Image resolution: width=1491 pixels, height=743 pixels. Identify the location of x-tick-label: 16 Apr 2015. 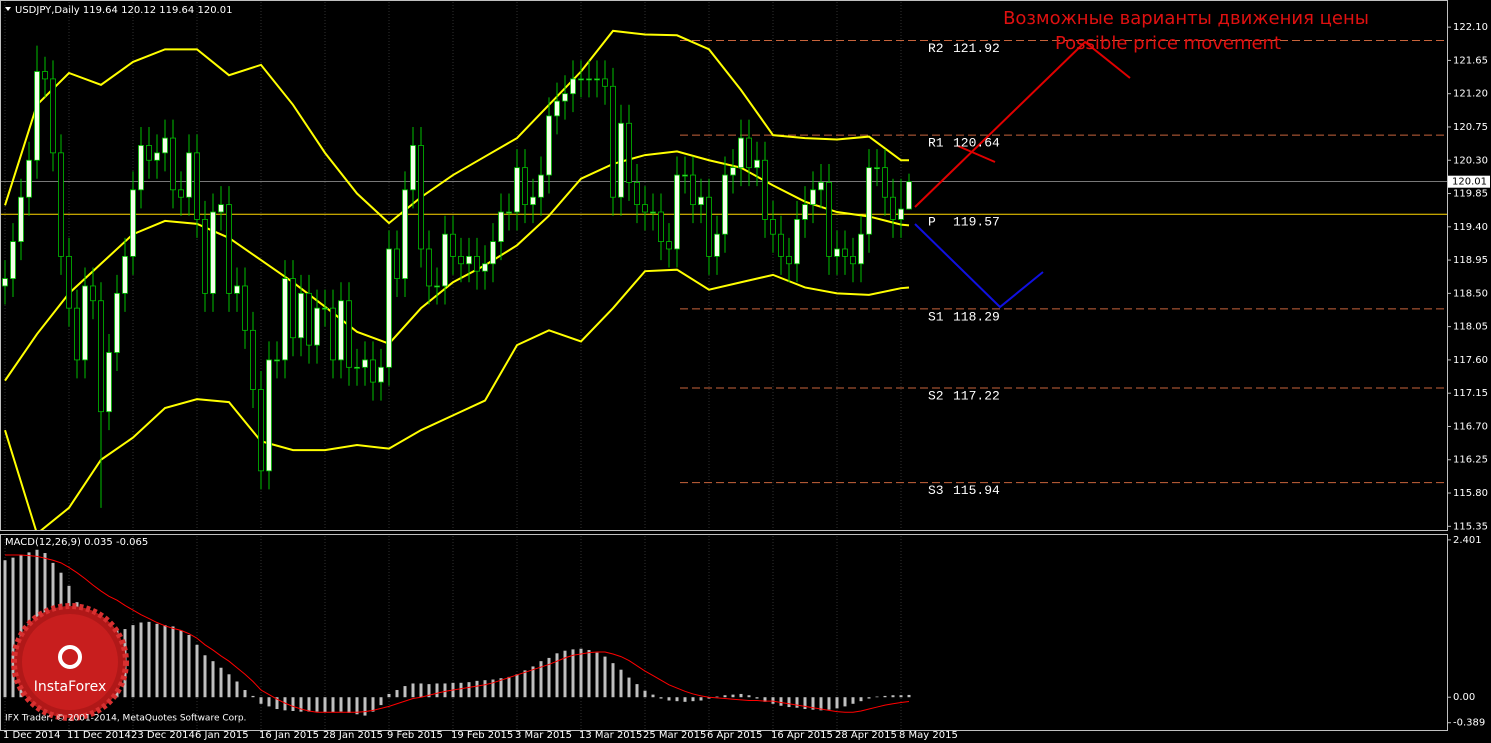
(802, 735).